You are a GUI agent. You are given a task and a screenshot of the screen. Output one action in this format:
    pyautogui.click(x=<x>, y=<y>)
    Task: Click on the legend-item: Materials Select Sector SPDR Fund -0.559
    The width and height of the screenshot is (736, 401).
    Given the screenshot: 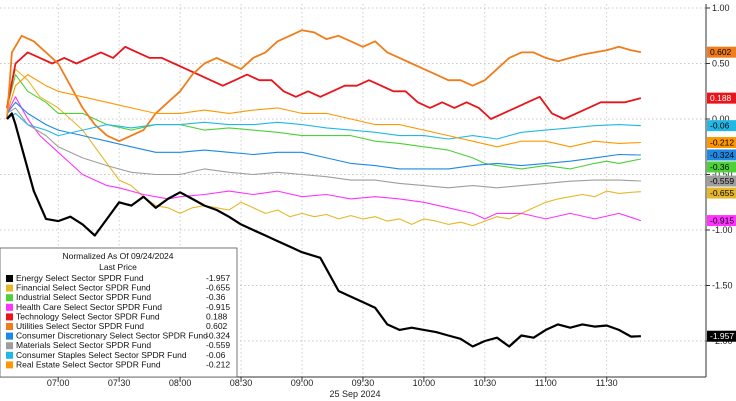 What is the action you would take?
    pyautogui.click(x=118, y=345)
    